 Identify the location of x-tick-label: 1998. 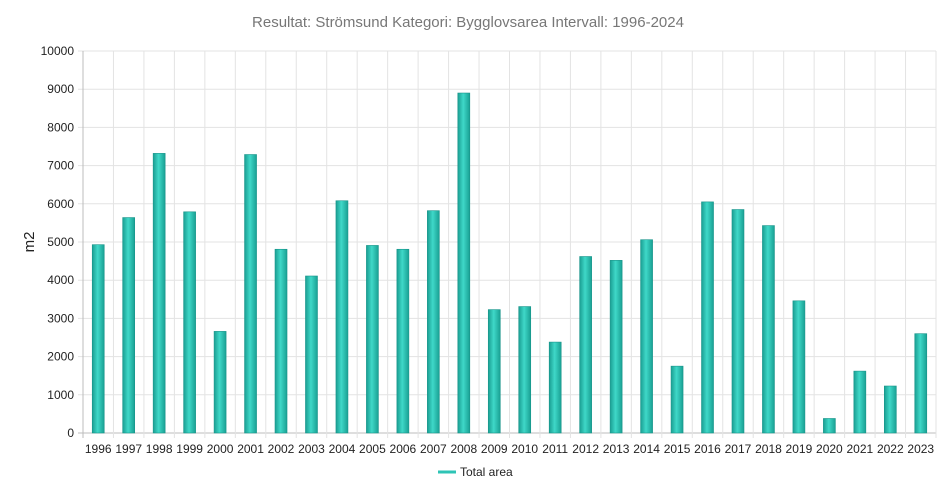
(159, 449).